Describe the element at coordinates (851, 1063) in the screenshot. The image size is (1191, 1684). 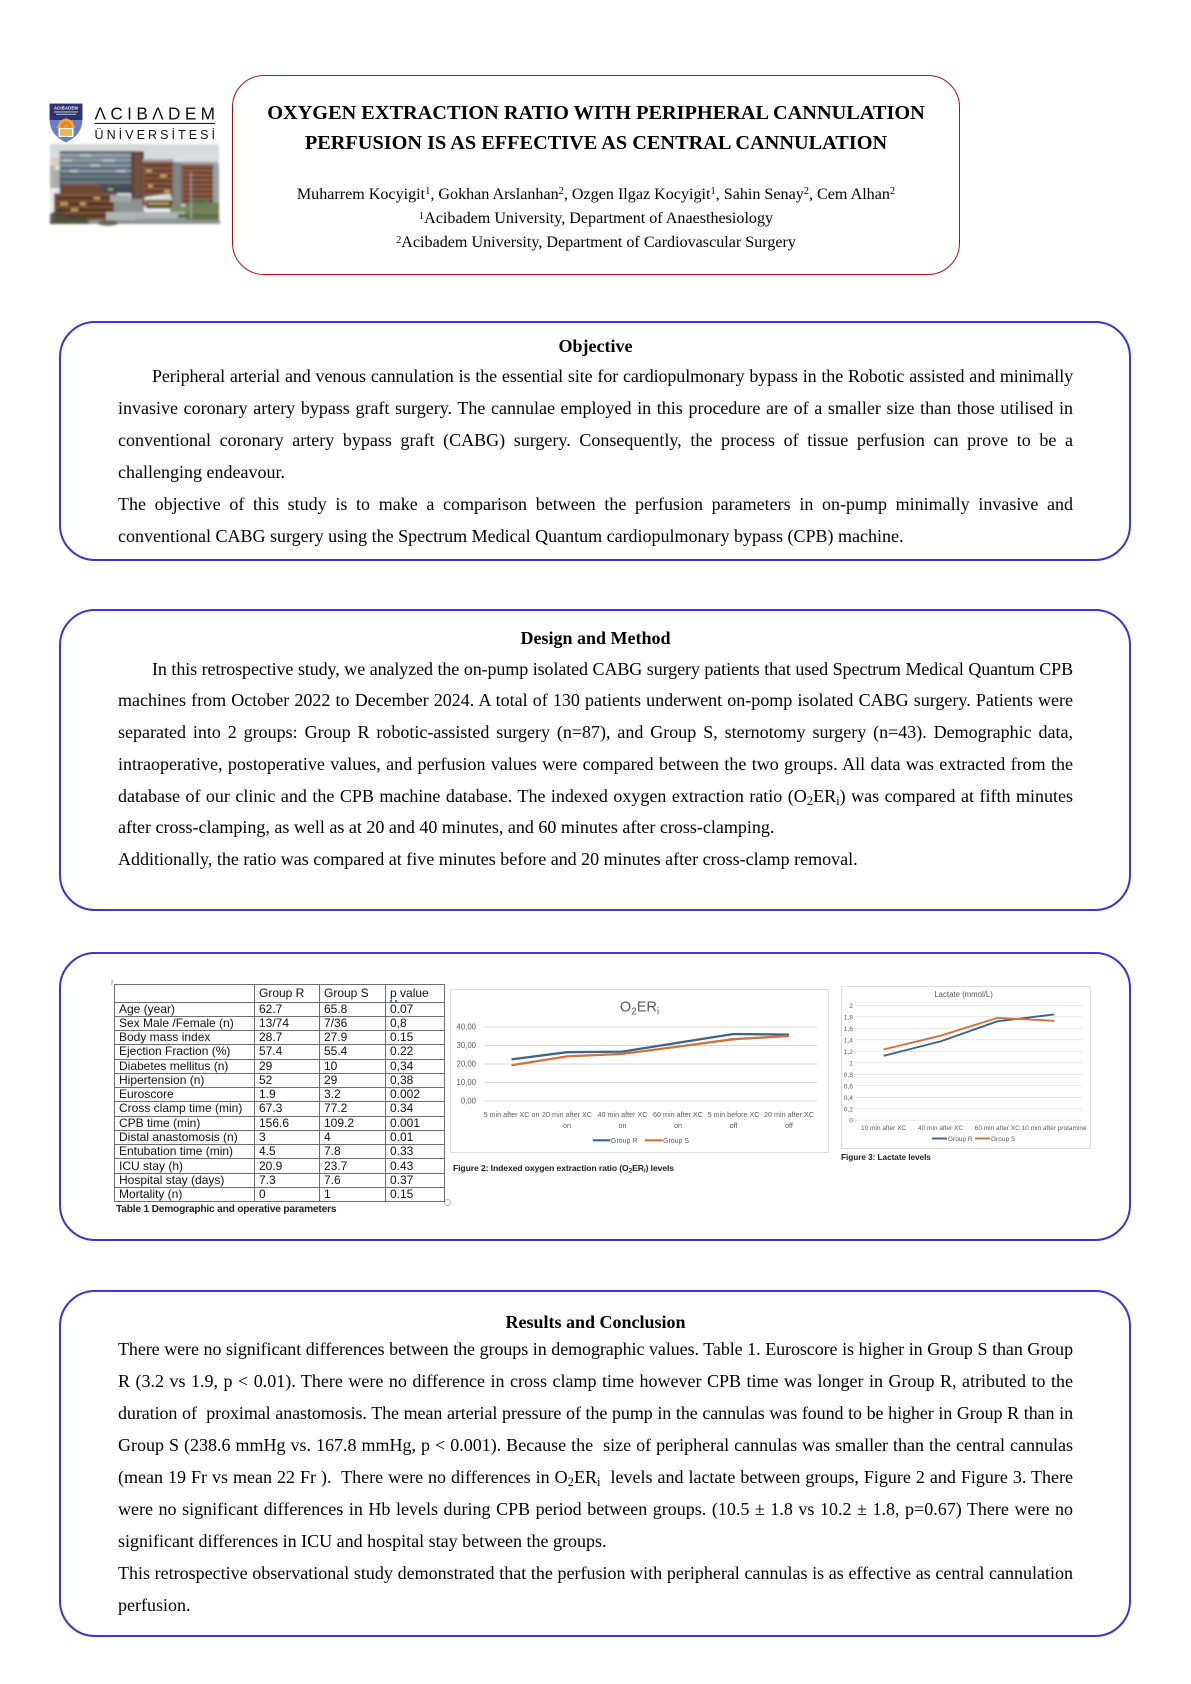
I see `svg-text: 1` at that location.